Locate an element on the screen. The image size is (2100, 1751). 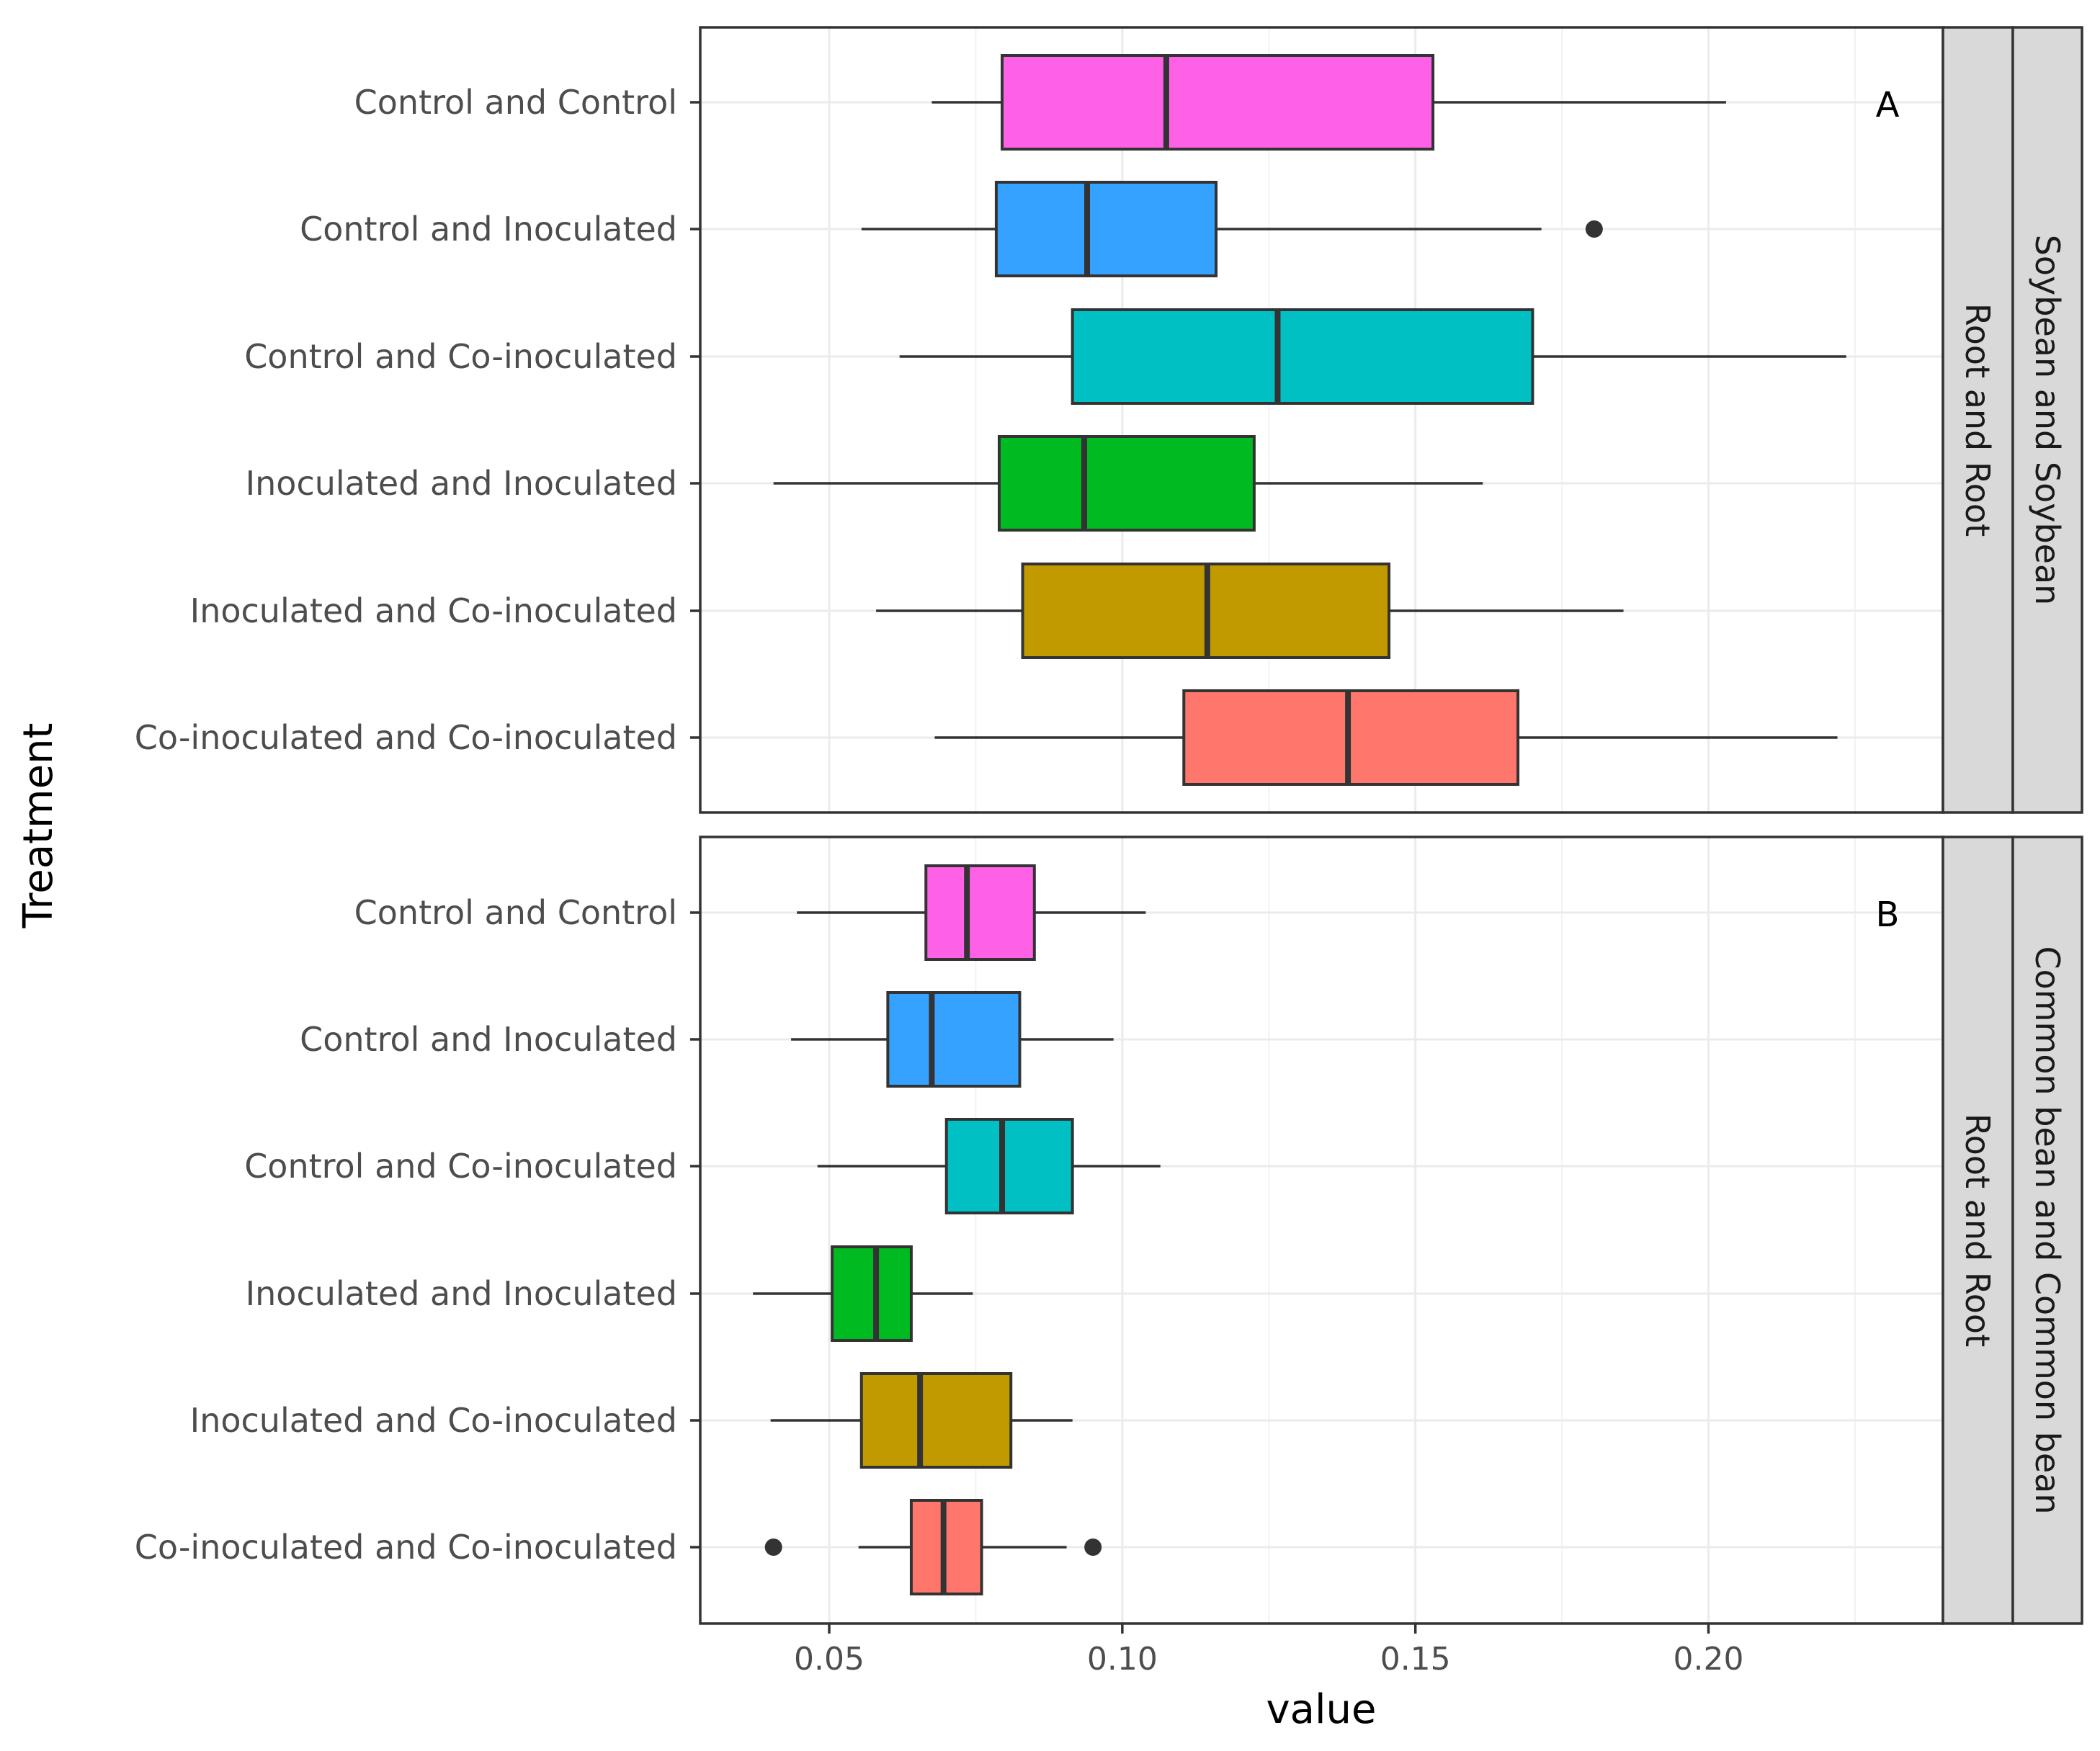
panel-b-boxes is located at coordinates (957, 1229).